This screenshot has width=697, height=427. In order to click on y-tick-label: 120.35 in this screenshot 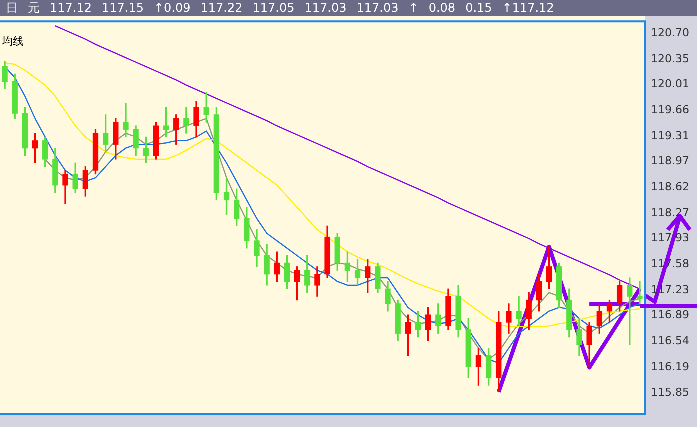, I will do `click(670, 59)`.